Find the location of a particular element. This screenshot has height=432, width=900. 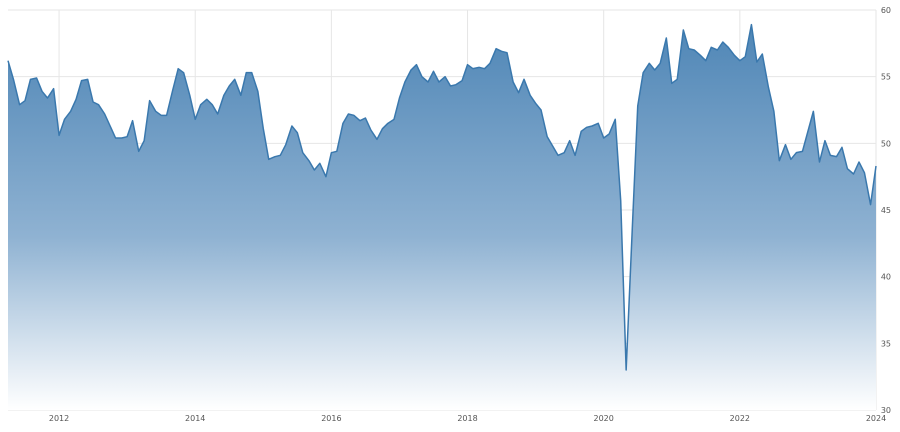

x-axis: 2012 2014 2016 2018 2020 2022 2024 is located at coordinates (467, 418).